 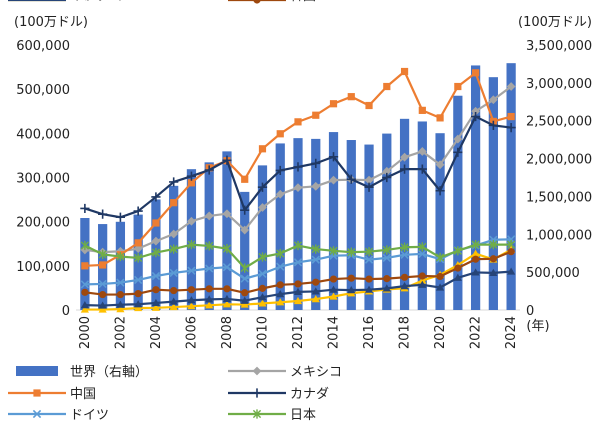 I want to click on y-right-tick-label: 3,000,000, so click(x=559, y=84).